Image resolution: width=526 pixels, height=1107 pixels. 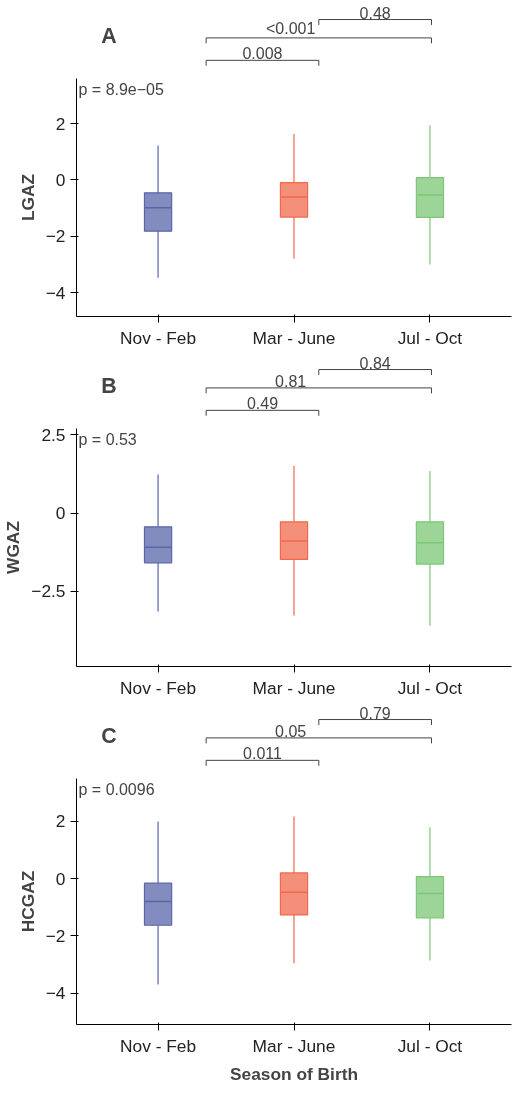 I want to click on annotation: p = 8.9e−05, so click(x=121, y=89).